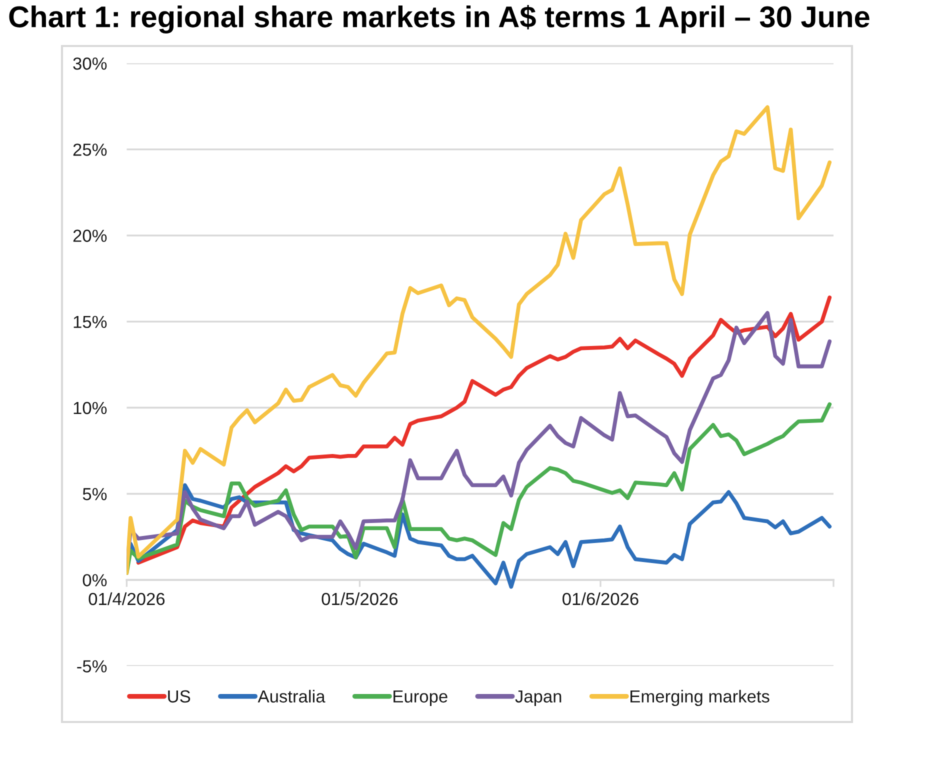  I want to click on x-tick-label: 01/4/2026, so click(126, 599).